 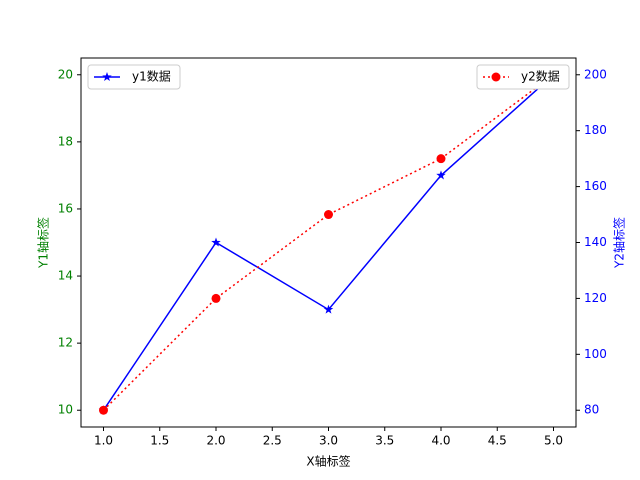 I want to click on y2-tick-label: 140, so click(x=595, y=242).